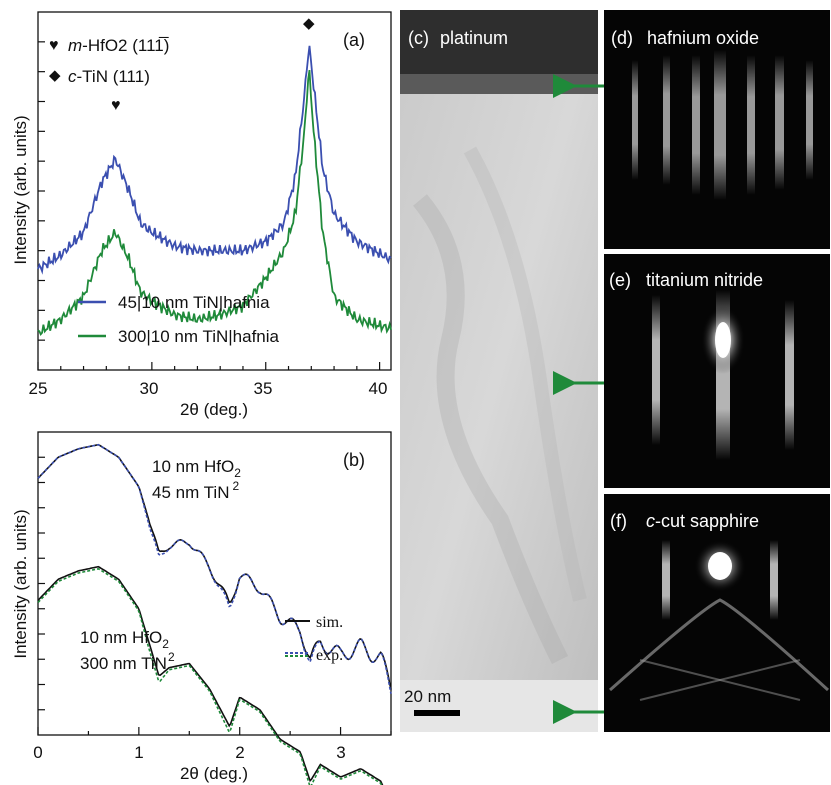 Image resolution: width=831 pixels, height=785 pixels. What do you see at coordinates (149, 388) in the screenshot?
I see `a-xtick-1: 30` at bounding box center [149, 388].